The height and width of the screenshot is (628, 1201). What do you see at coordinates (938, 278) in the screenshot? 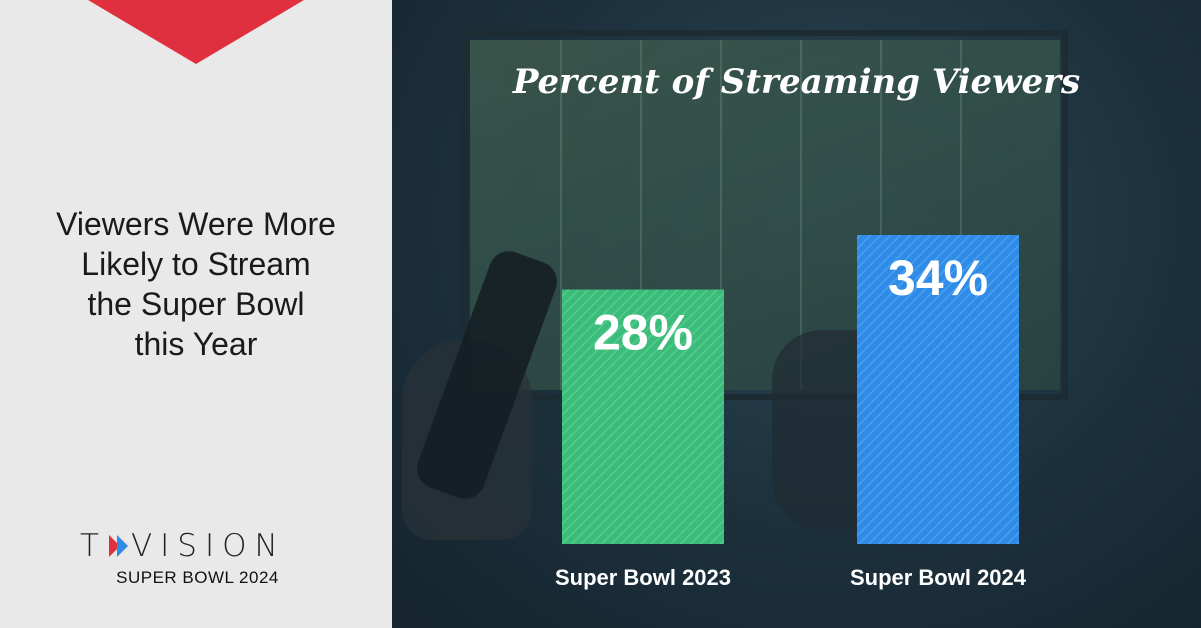
I see `bar-value-label-2: 34%` at bounding box center [938, 278].